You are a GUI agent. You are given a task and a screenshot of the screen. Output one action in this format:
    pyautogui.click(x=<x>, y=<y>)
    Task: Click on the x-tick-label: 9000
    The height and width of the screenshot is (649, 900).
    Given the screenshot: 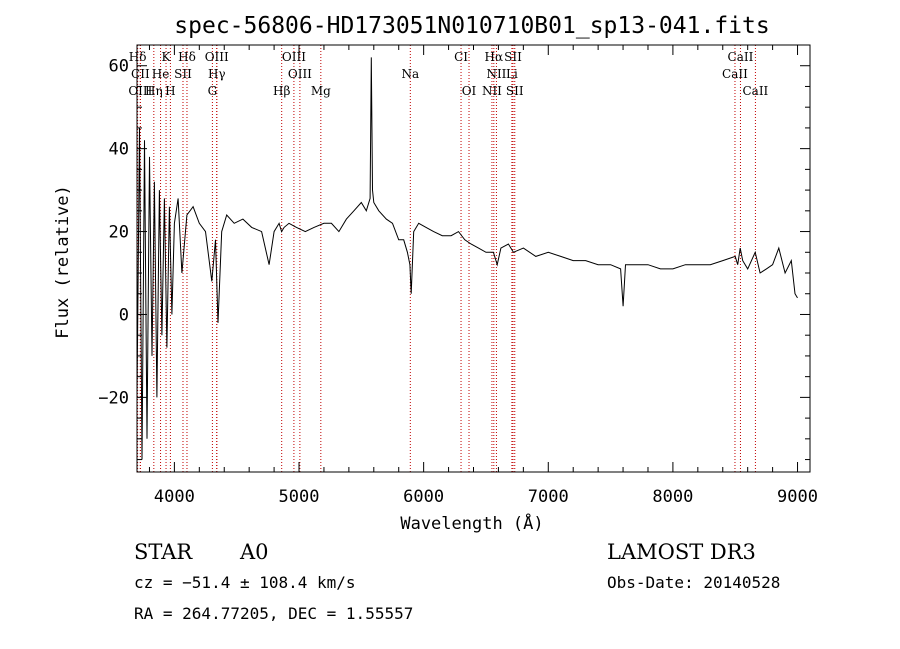 What is the action you would take?
    pyautogui.click(x=797, y=497)
    